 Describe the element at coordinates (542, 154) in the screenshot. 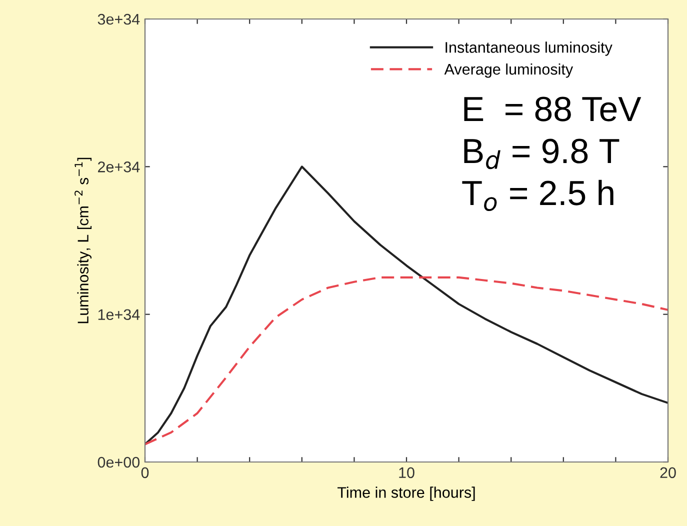

I see `annotation: B$_{d}$ = 9.8 T` at that location.